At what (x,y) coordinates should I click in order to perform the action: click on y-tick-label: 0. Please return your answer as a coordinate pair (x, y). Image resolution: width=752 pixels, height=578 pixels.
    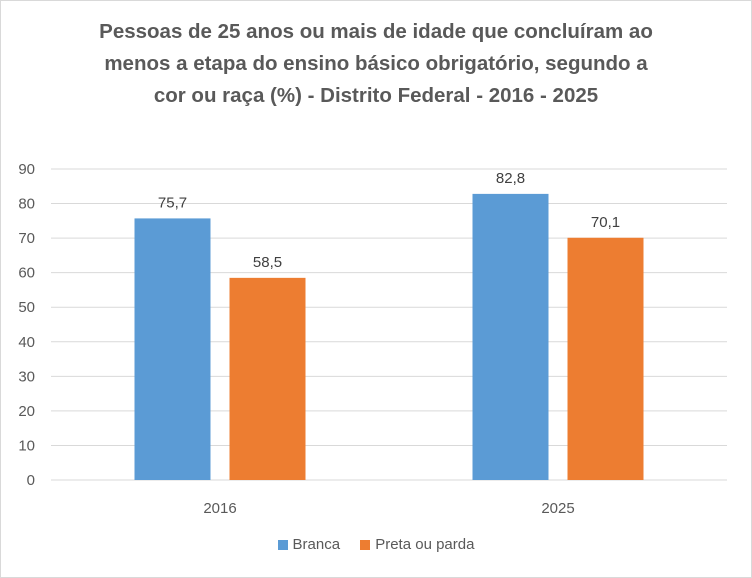
    Looking at the image, I should click on (31, 480).